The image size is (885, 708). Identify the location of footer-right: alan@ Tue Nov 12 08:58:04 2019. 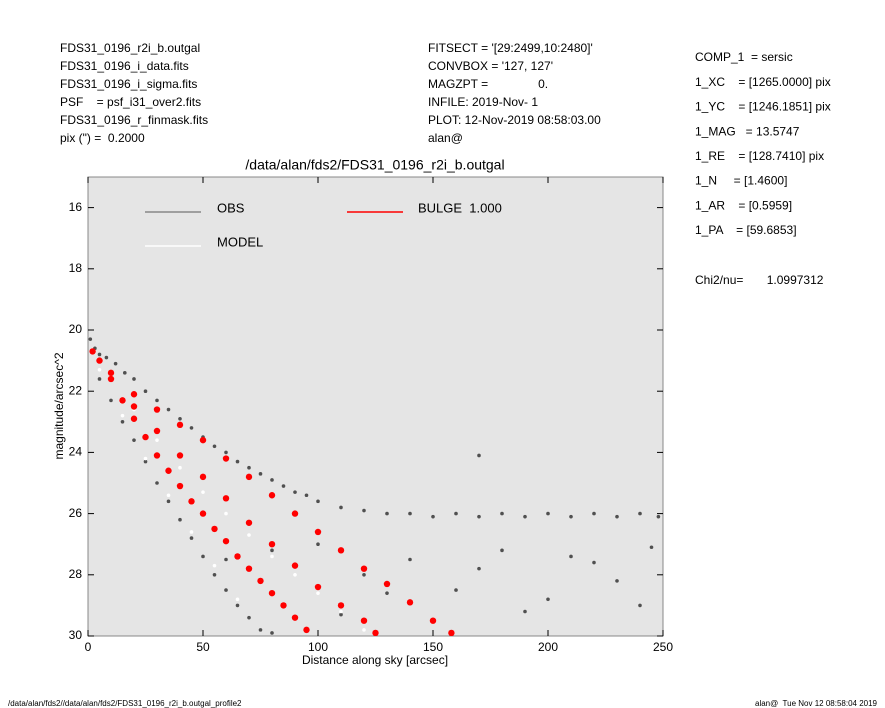
(816, 703).